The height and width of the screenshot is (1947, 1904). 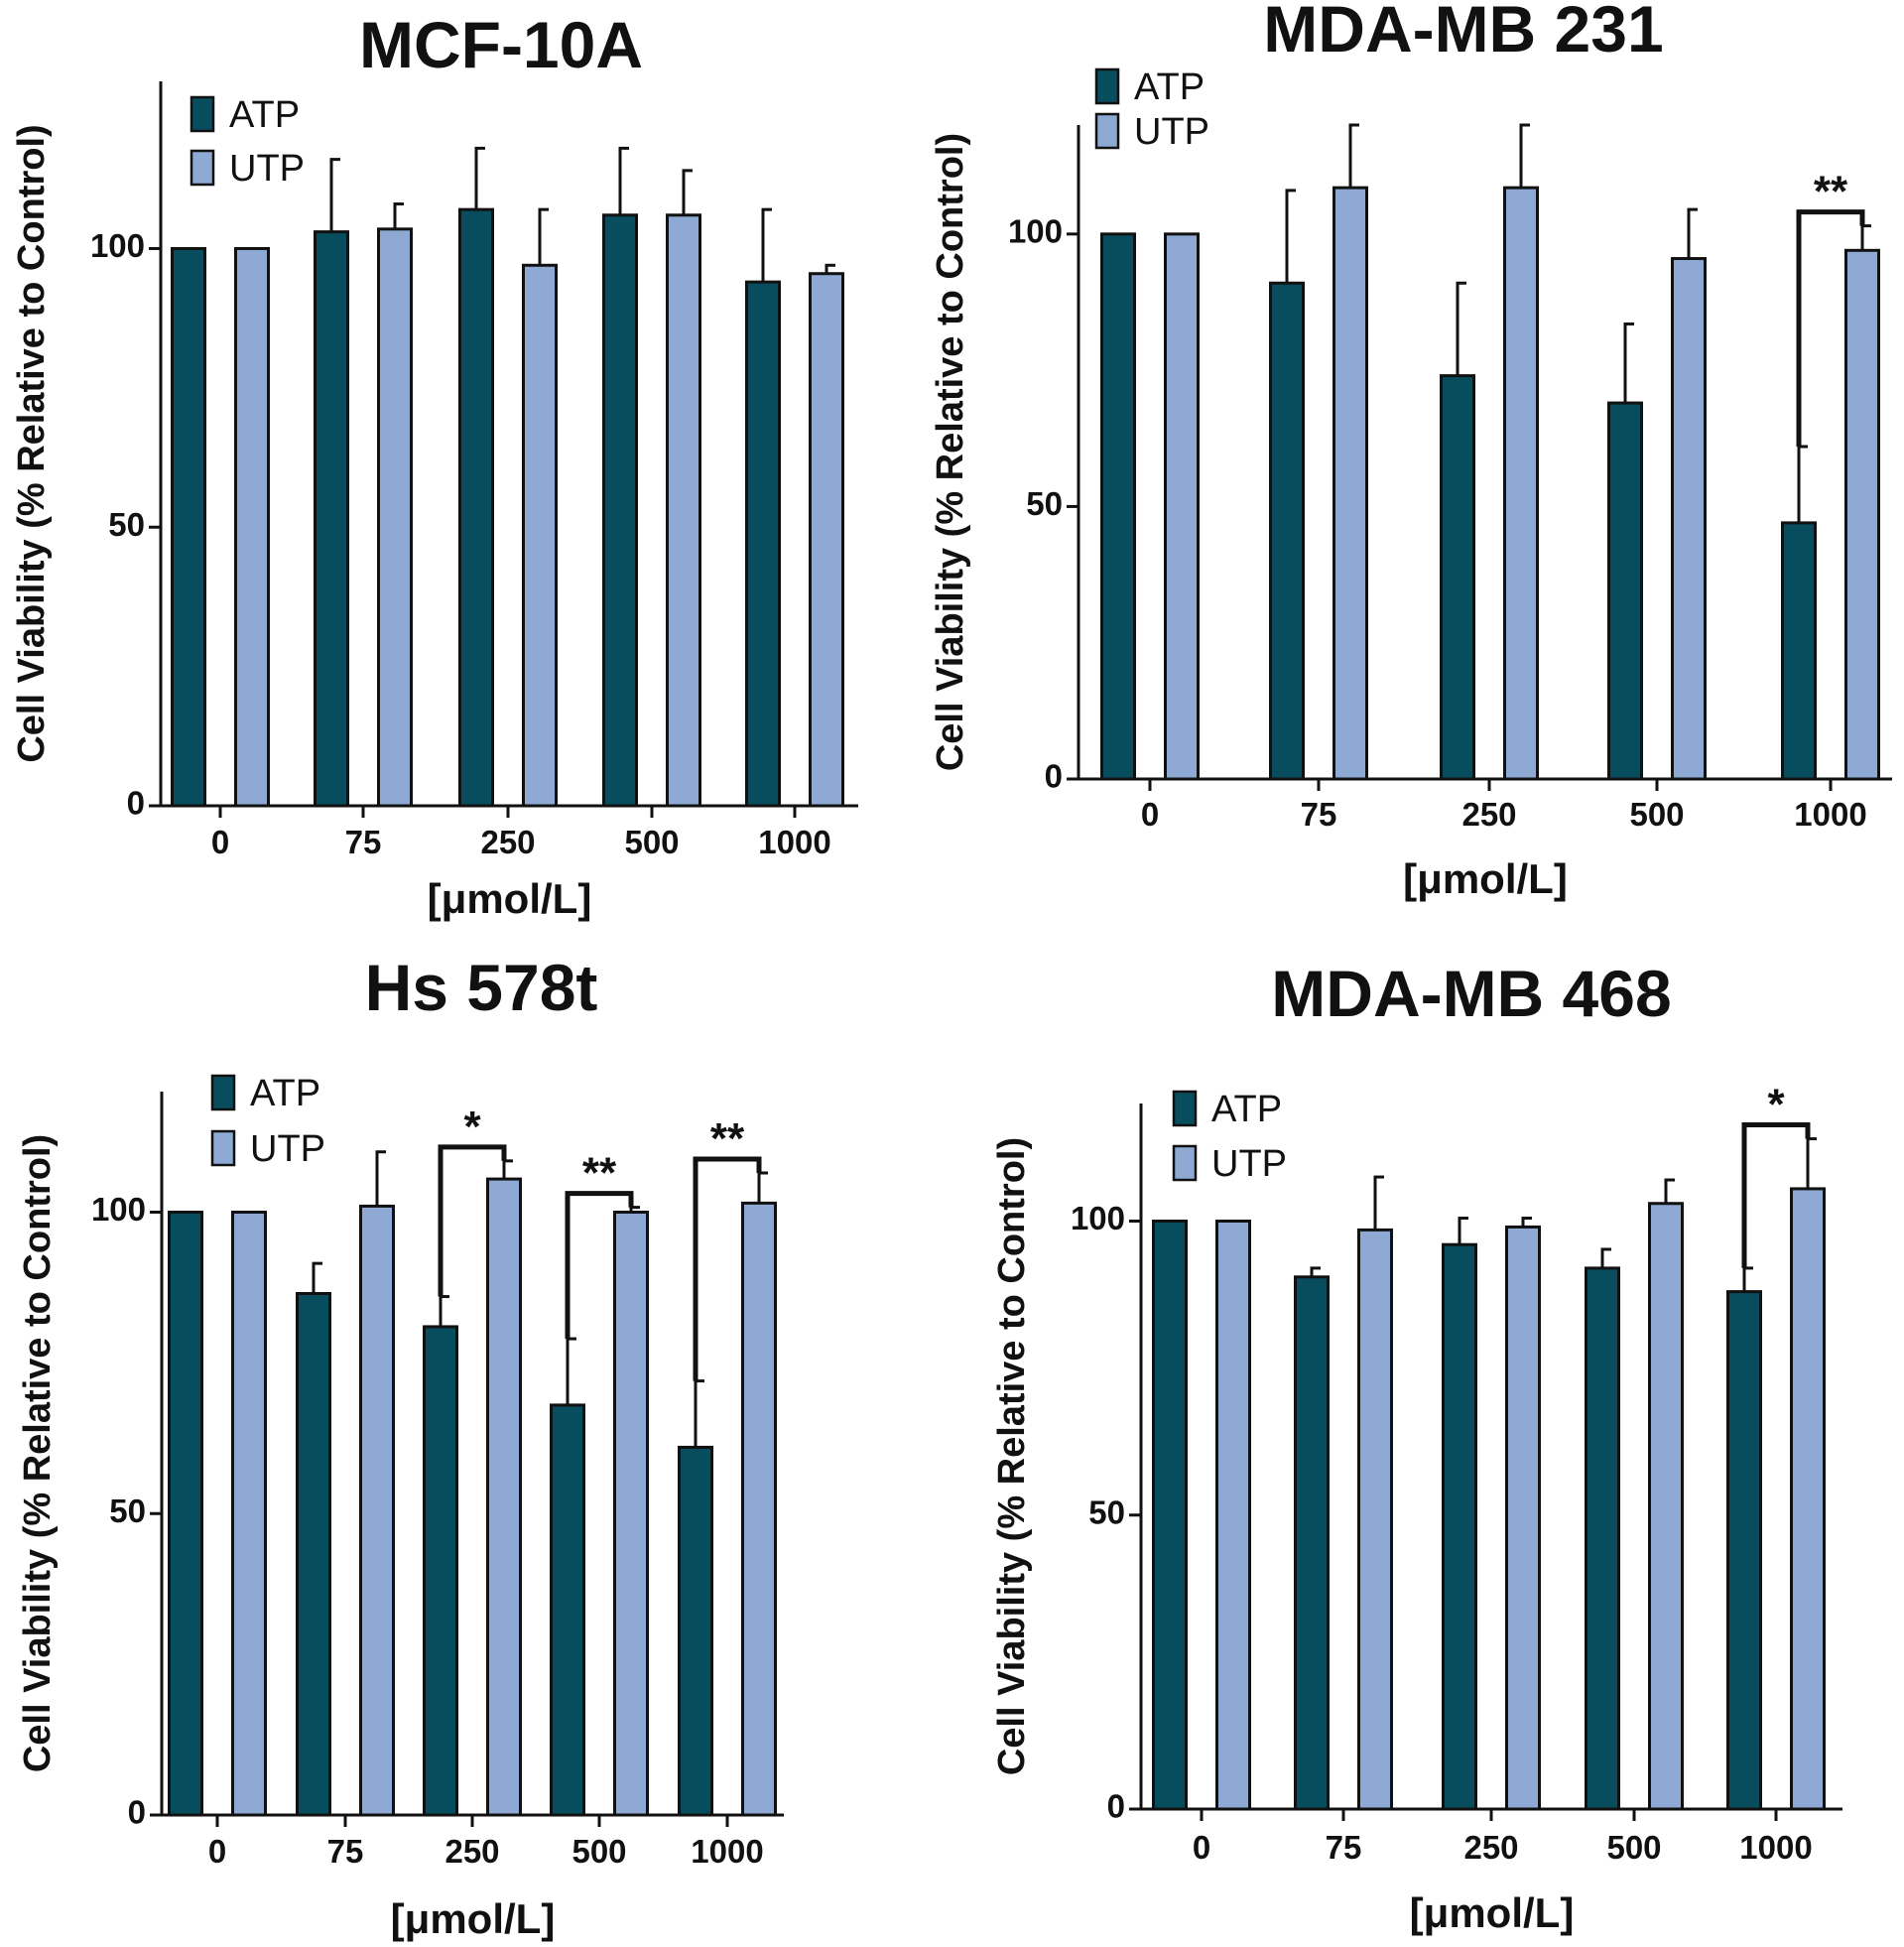 What do you see at coordinates (1463, 32) in the screenshot?
I see `chart-title: MDA-MB 231` at bounding box center [1463, 32].